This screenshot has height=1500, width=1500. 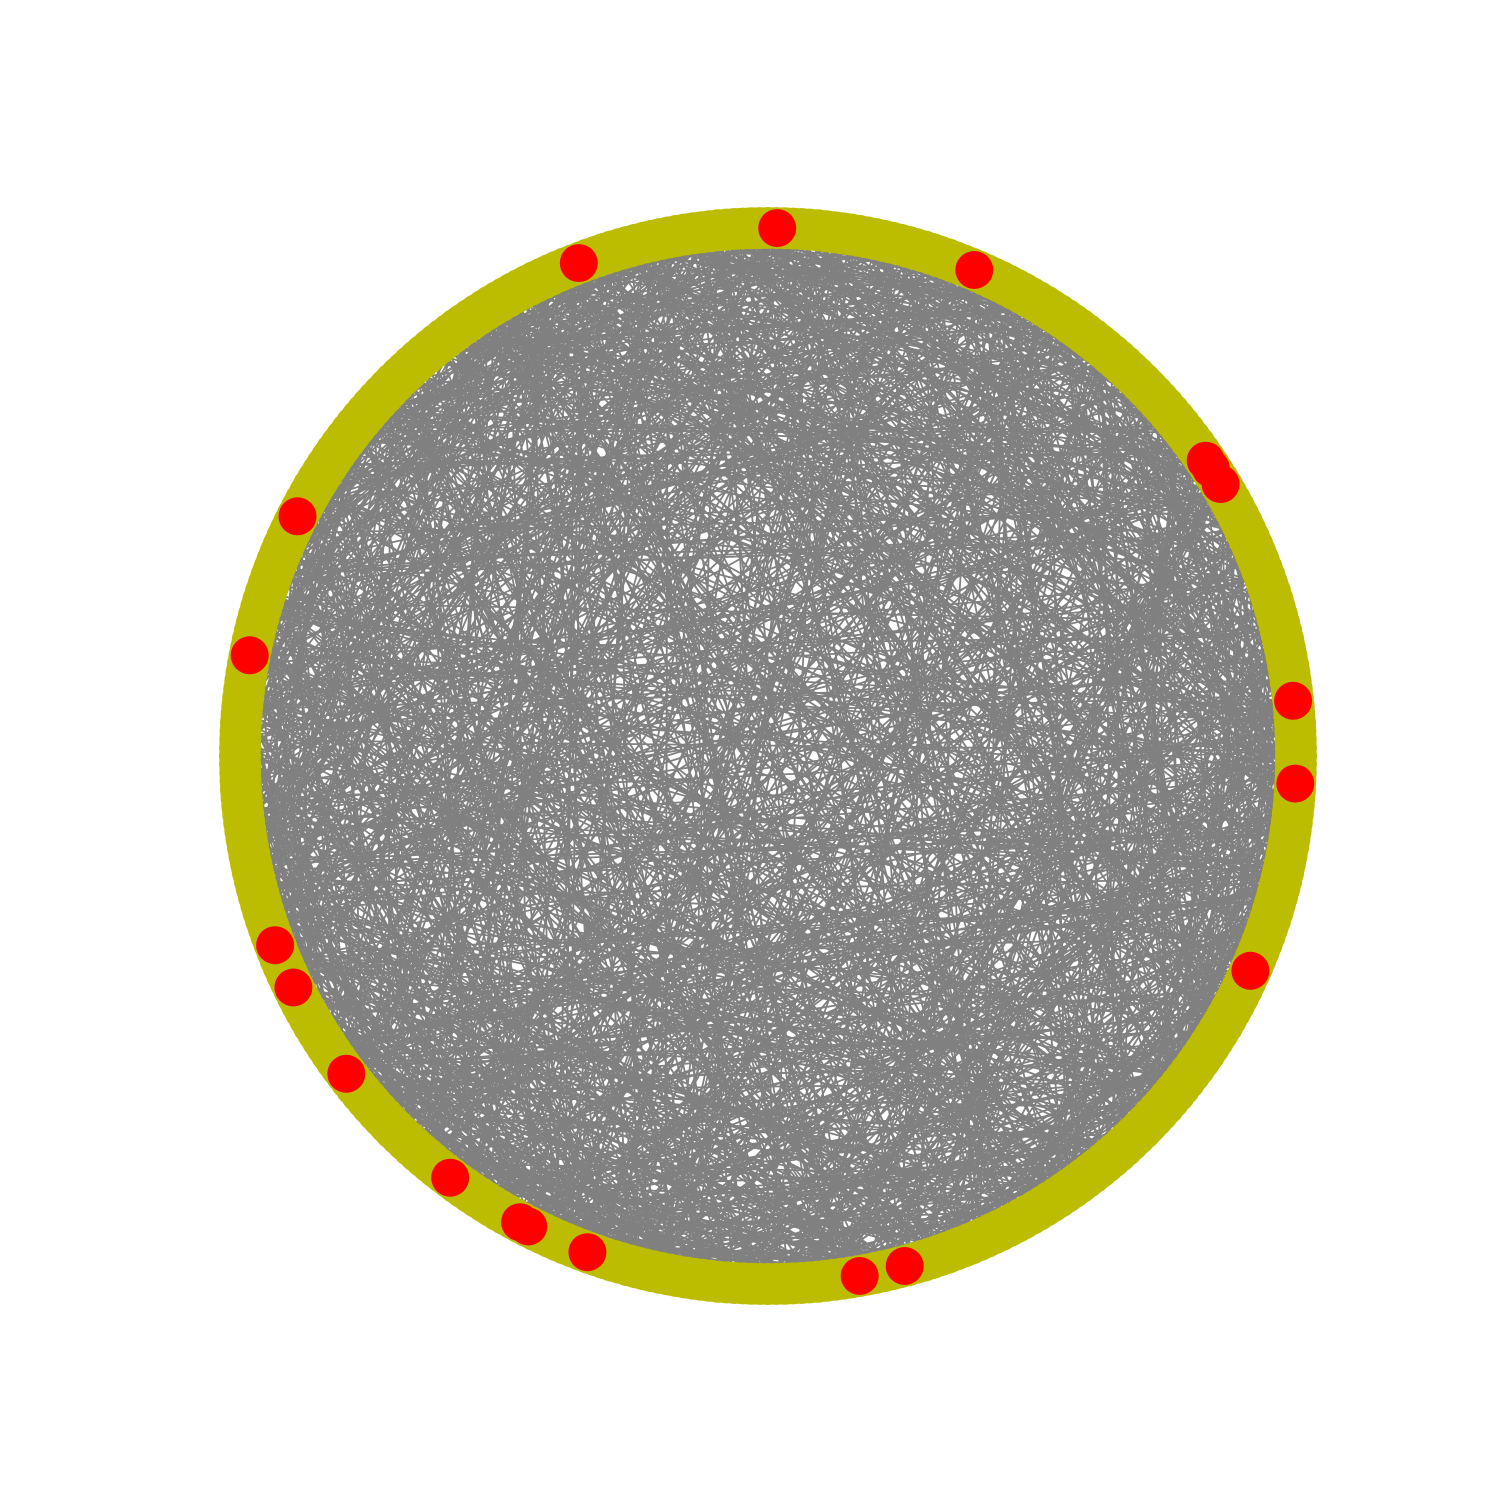 What do you see at coordinates (1295, 747) in the screenshot?
I see `graph-node` at bounding box center [1295, 747].